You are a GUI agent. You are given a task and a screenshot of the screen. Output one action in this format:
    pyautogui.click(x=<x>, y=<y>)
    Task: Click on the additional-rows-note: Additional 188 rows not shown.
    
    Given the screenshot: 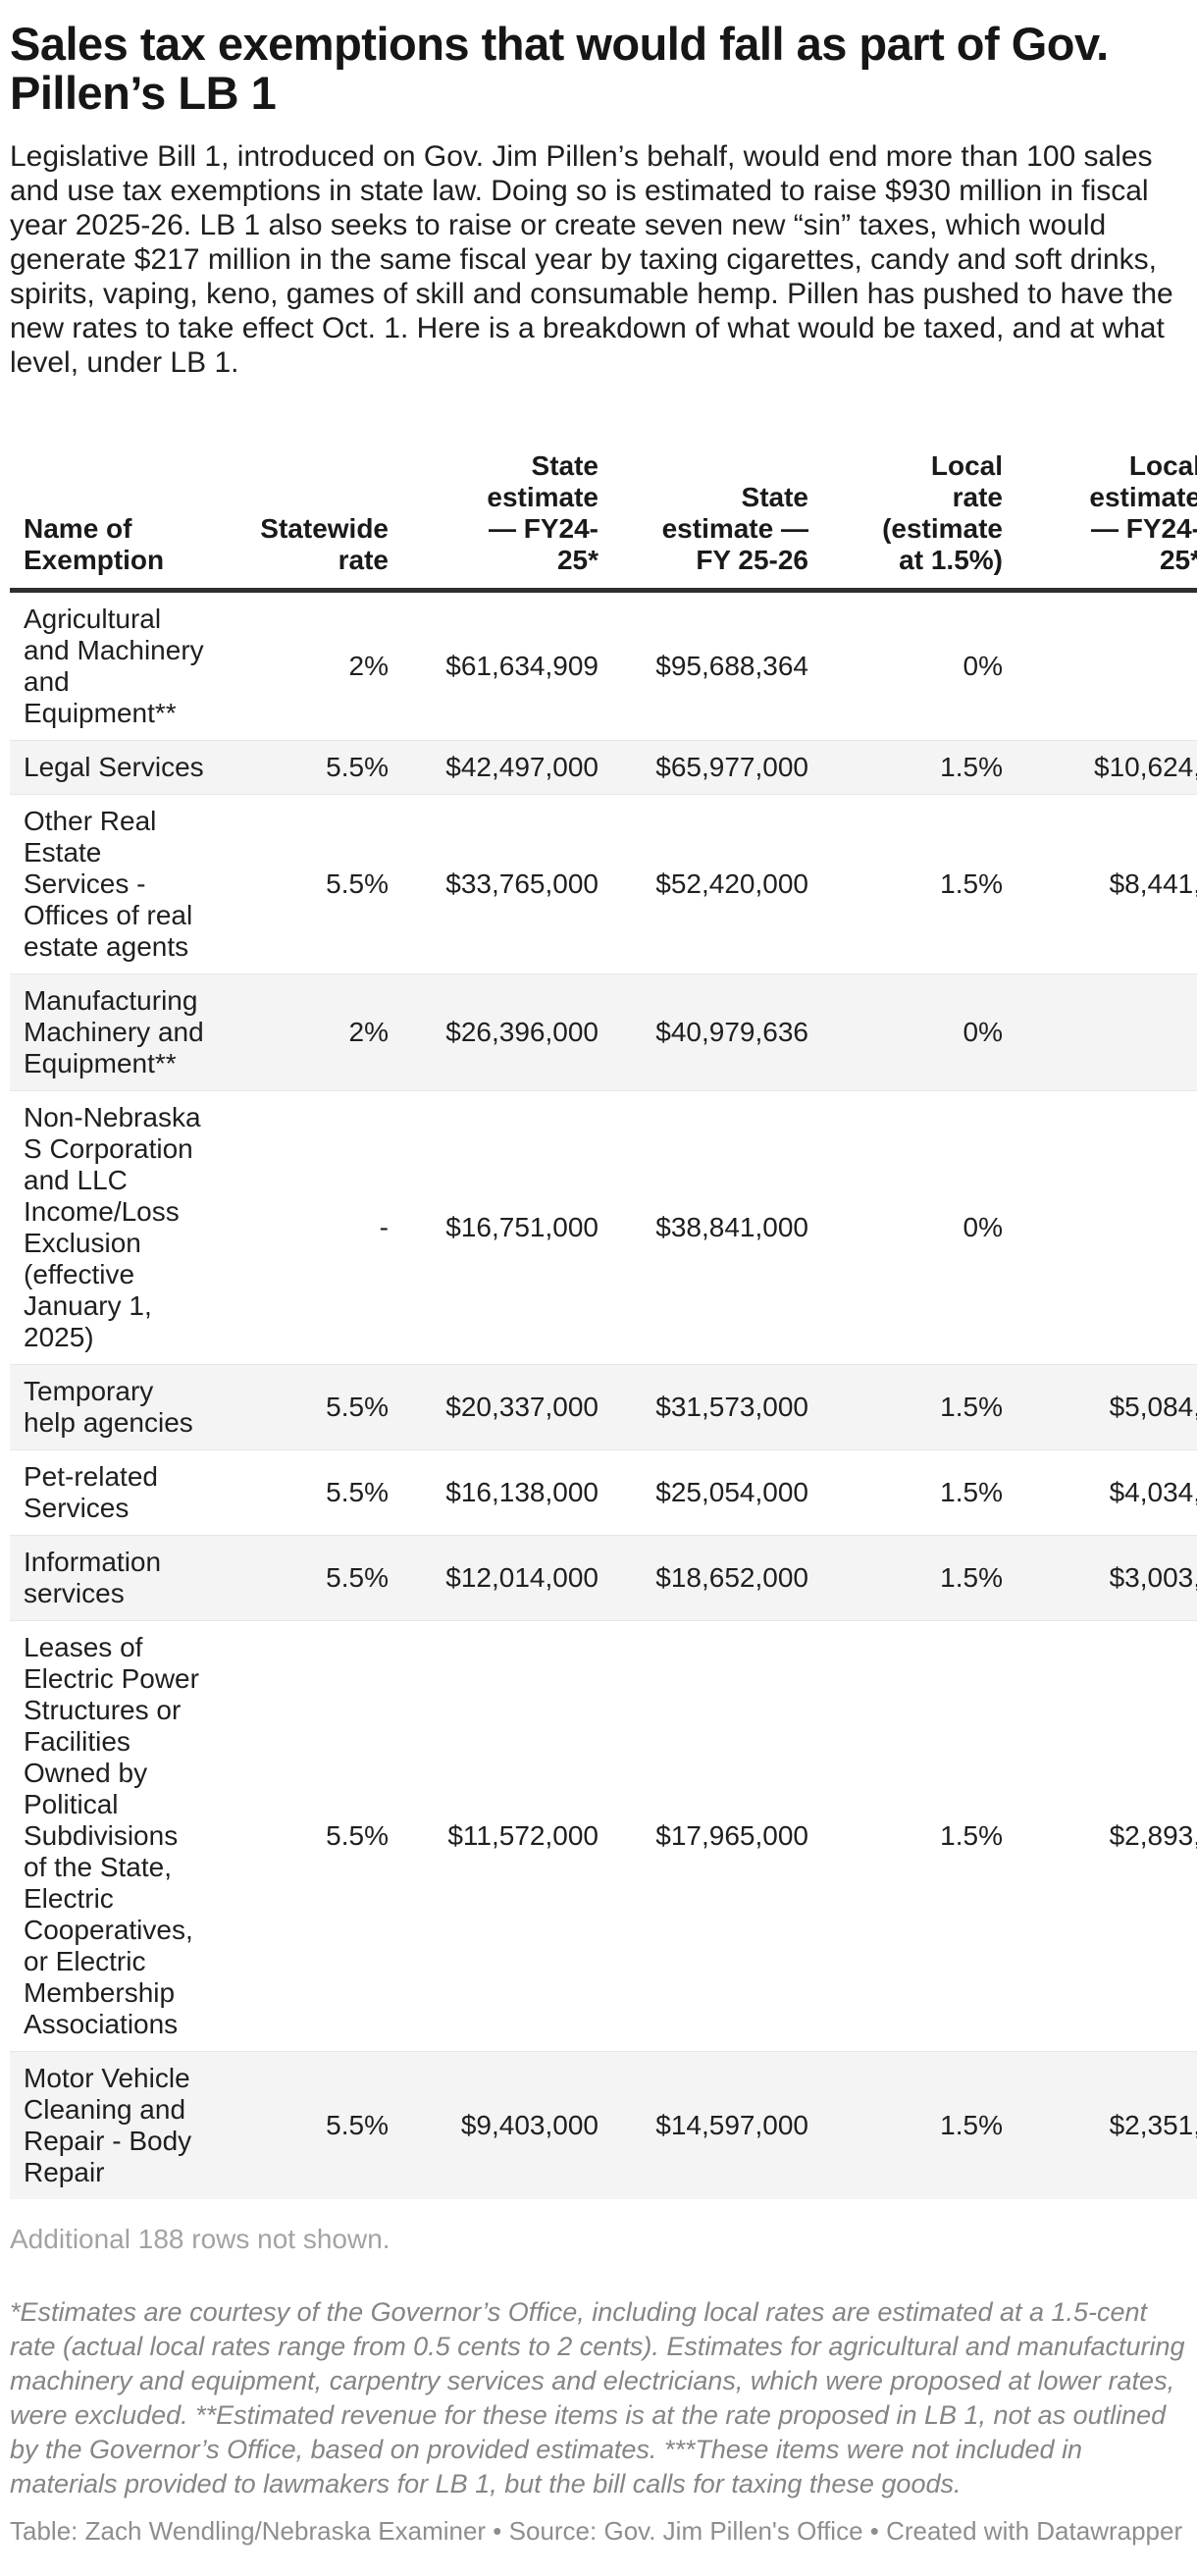 What is the action you would take?
    pyautogui.click(x=200, y=2239)
    